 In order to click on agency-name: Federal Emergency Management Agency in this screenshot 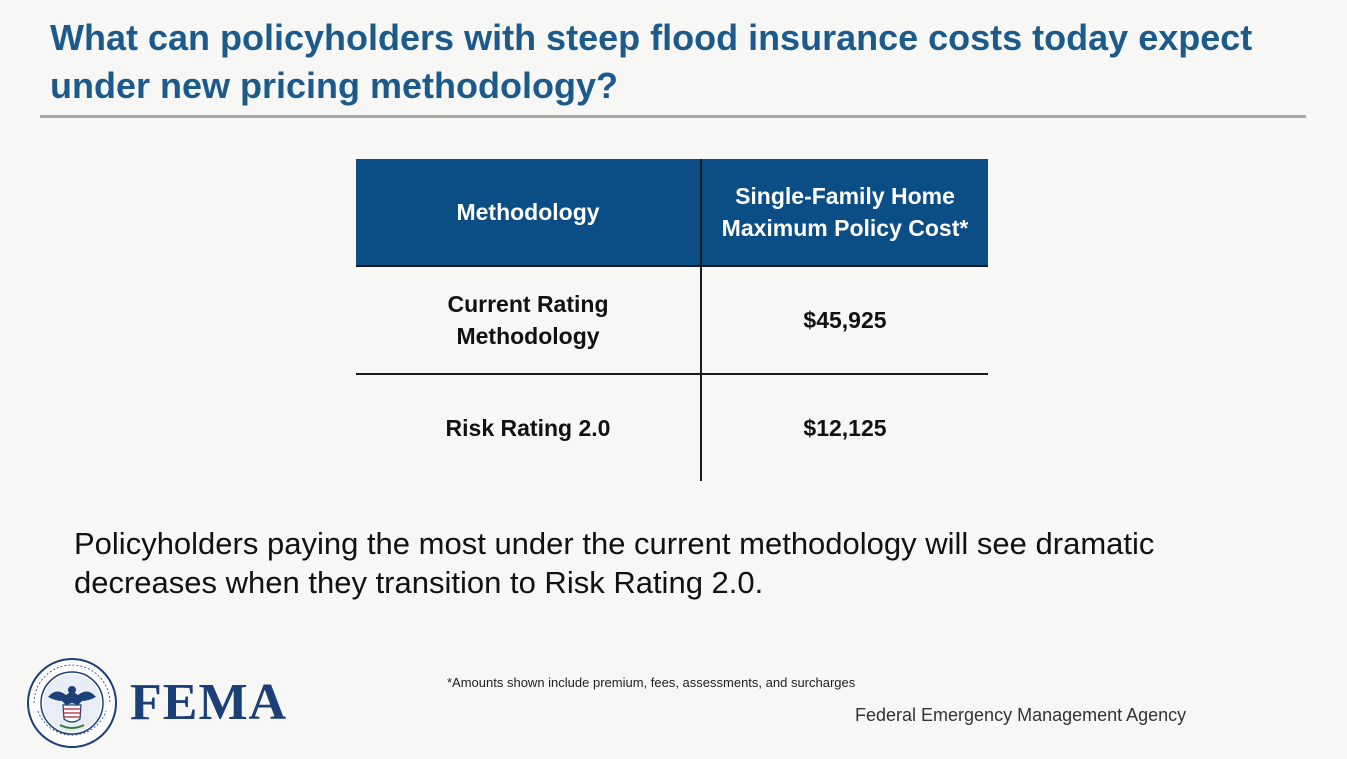, I will do `click(1021, 715)`.